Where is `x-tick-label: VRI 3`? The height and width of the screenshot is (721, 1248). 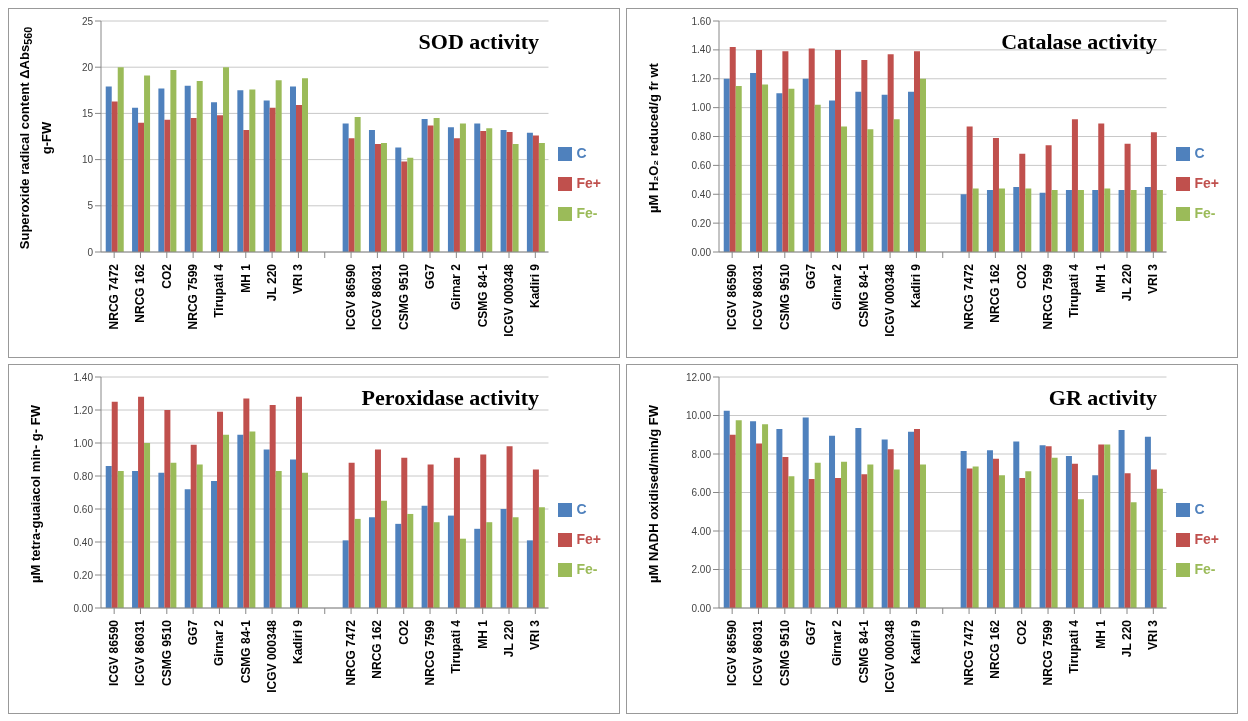
x-tick-label: VRI 3 is located at coordinates (1153, 279).